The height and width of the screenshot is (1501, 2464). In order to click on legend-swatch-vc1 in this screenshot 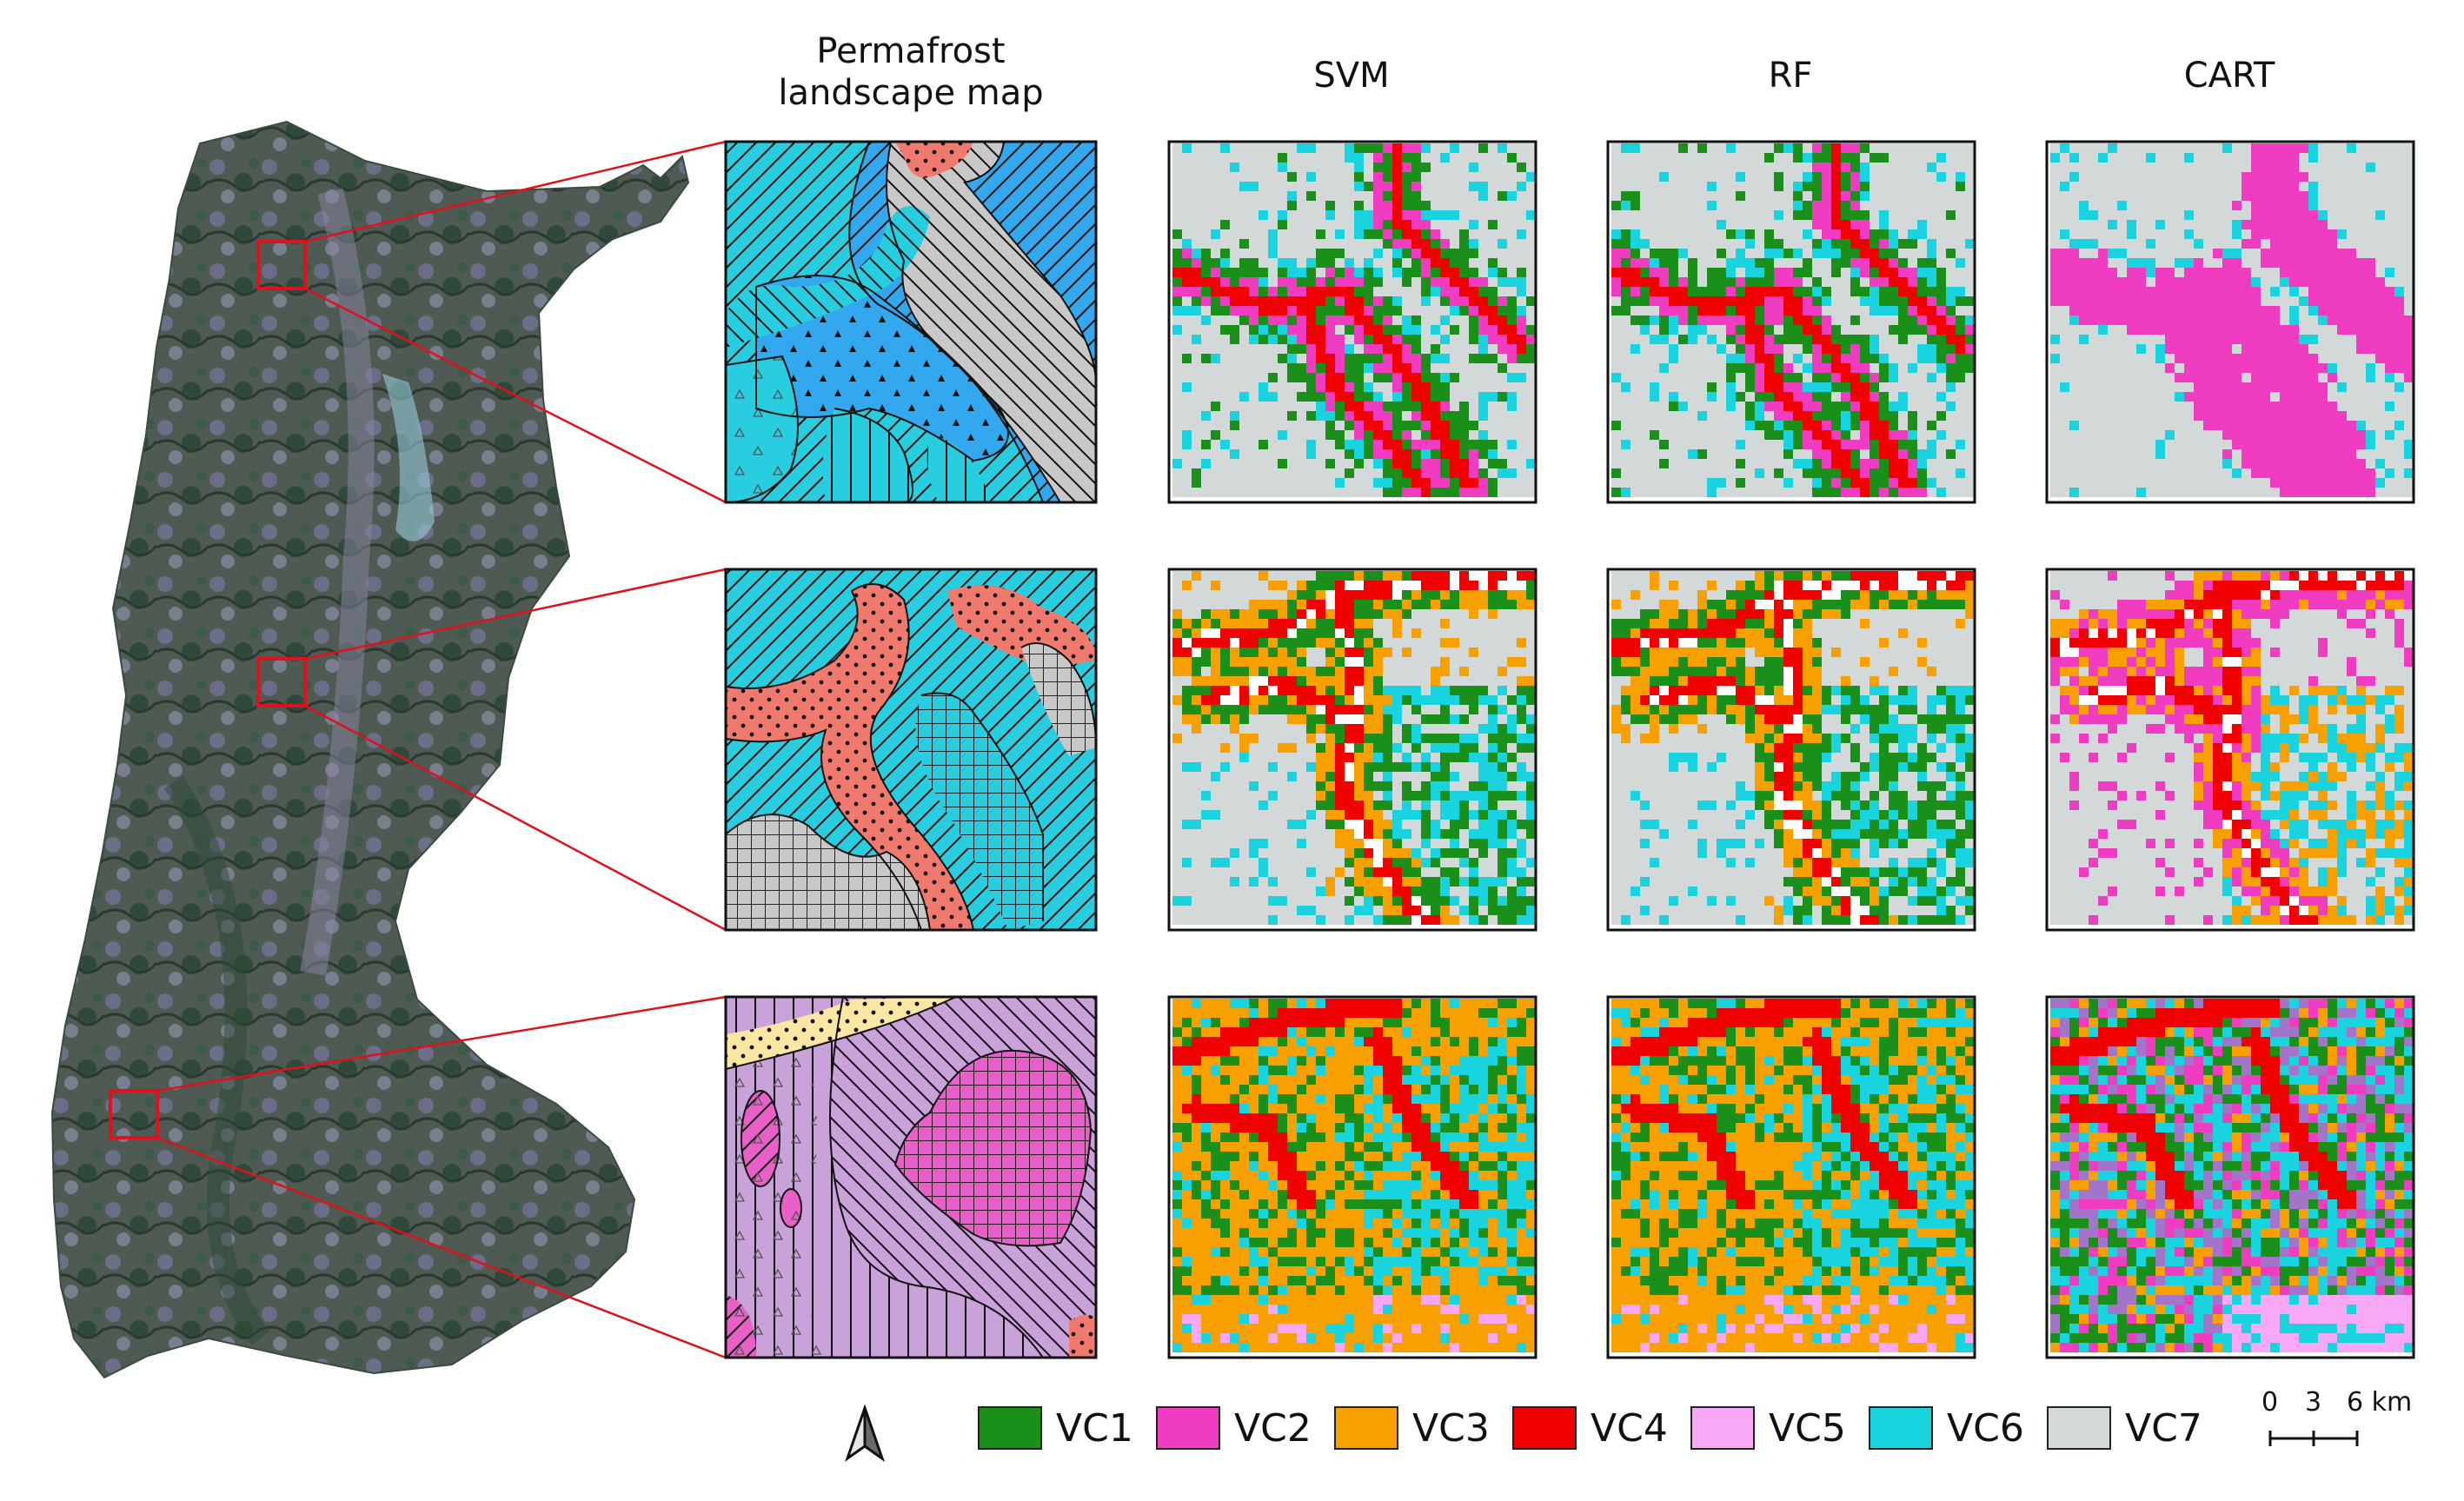, I will do `click(1010, 1428)`.